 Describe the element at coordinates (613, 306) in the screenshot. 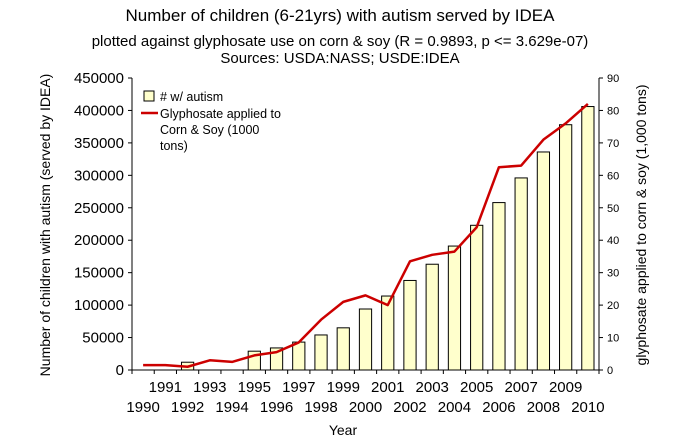

I see `y2-tick-label: 20` at that location.